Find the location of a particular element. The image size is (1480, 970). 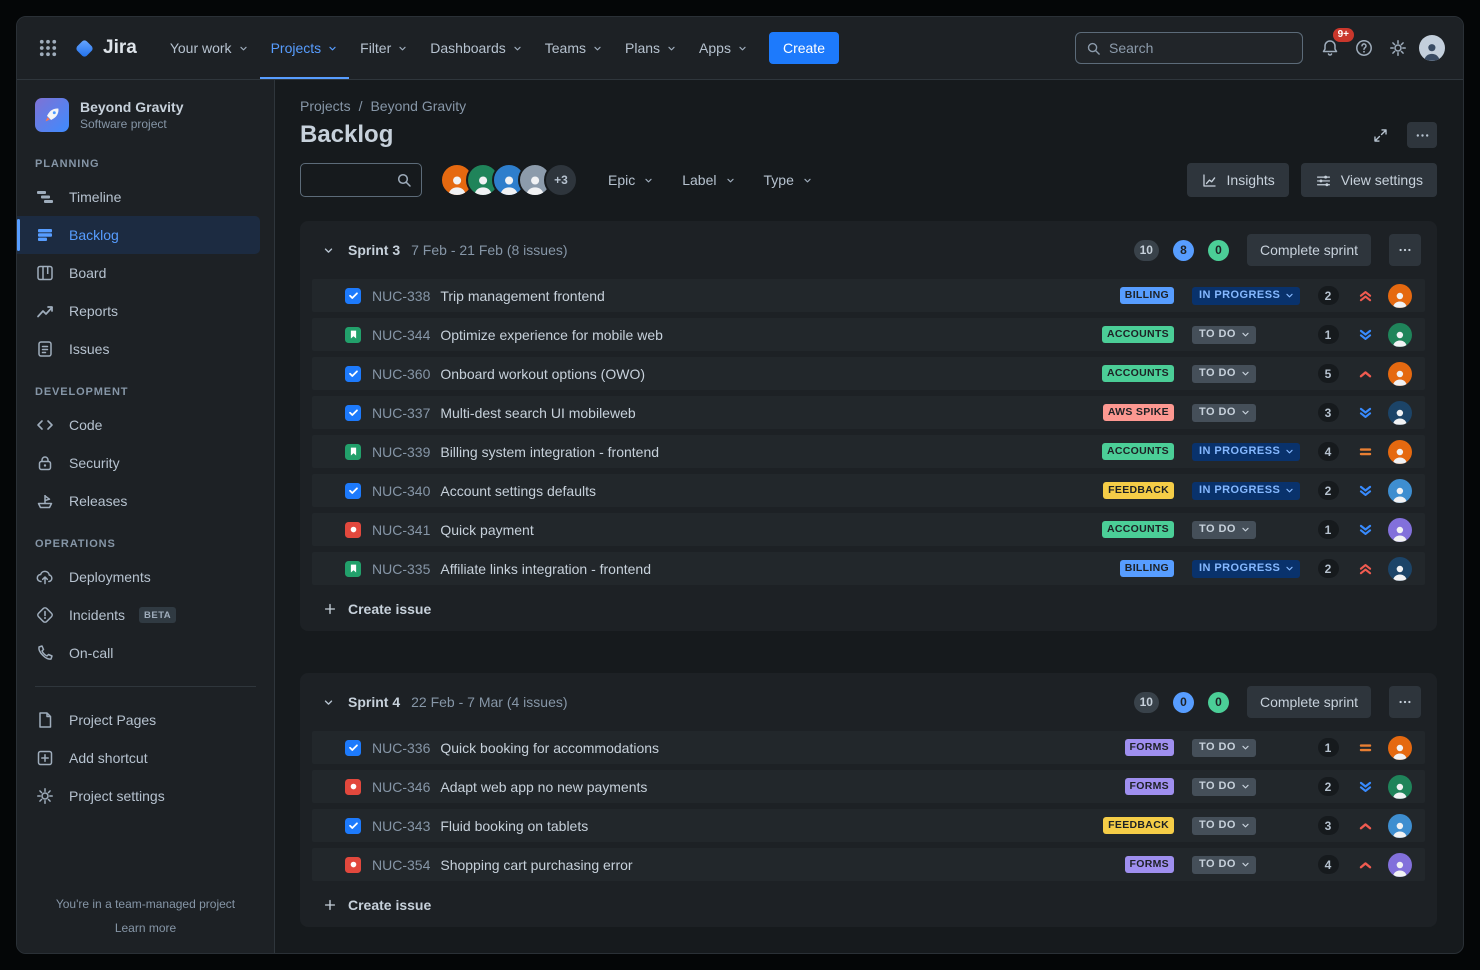

estimate-badge: 1 is located at coordinates (1328, 747).